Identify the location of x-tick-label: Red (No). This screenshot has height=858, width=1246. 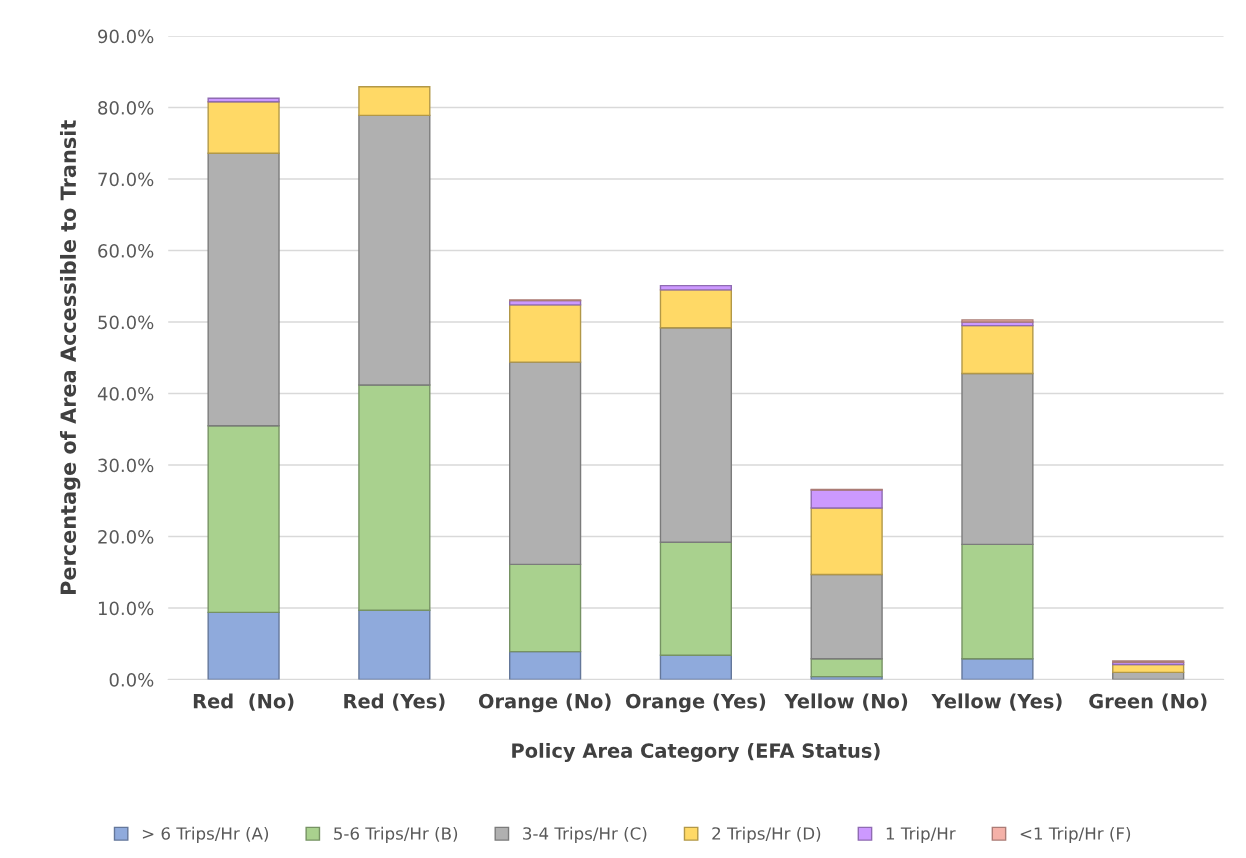
(243, 702).